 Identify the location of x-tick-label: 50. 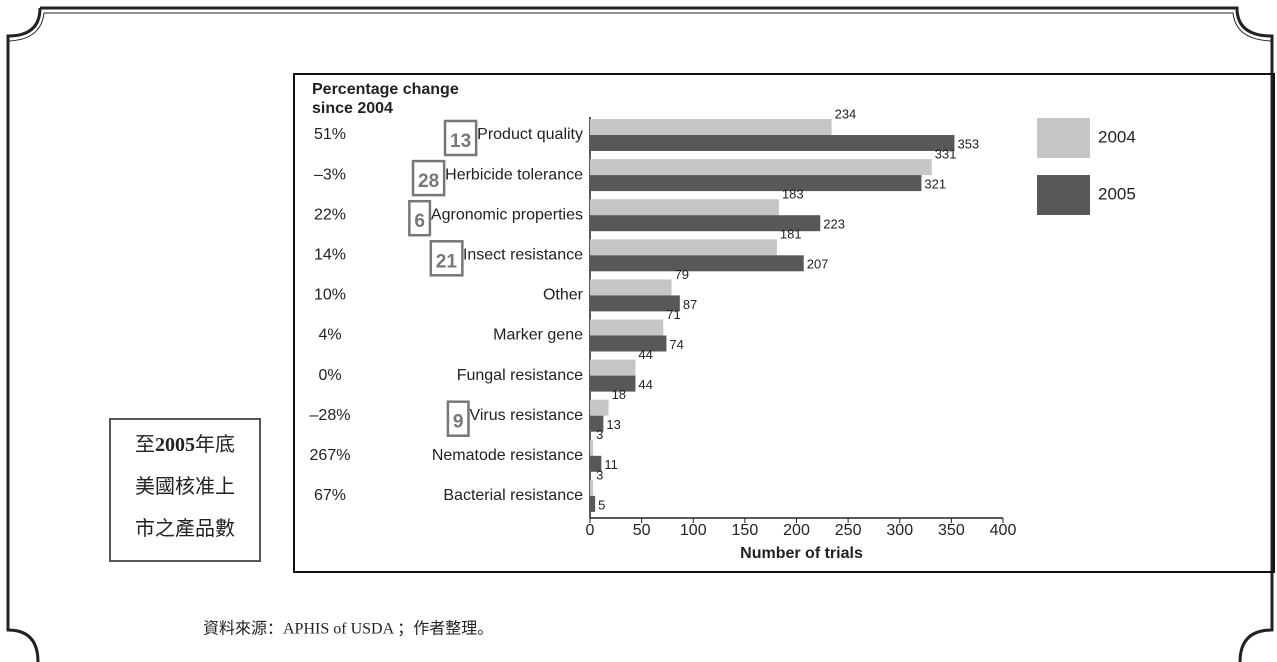
(642, 530).